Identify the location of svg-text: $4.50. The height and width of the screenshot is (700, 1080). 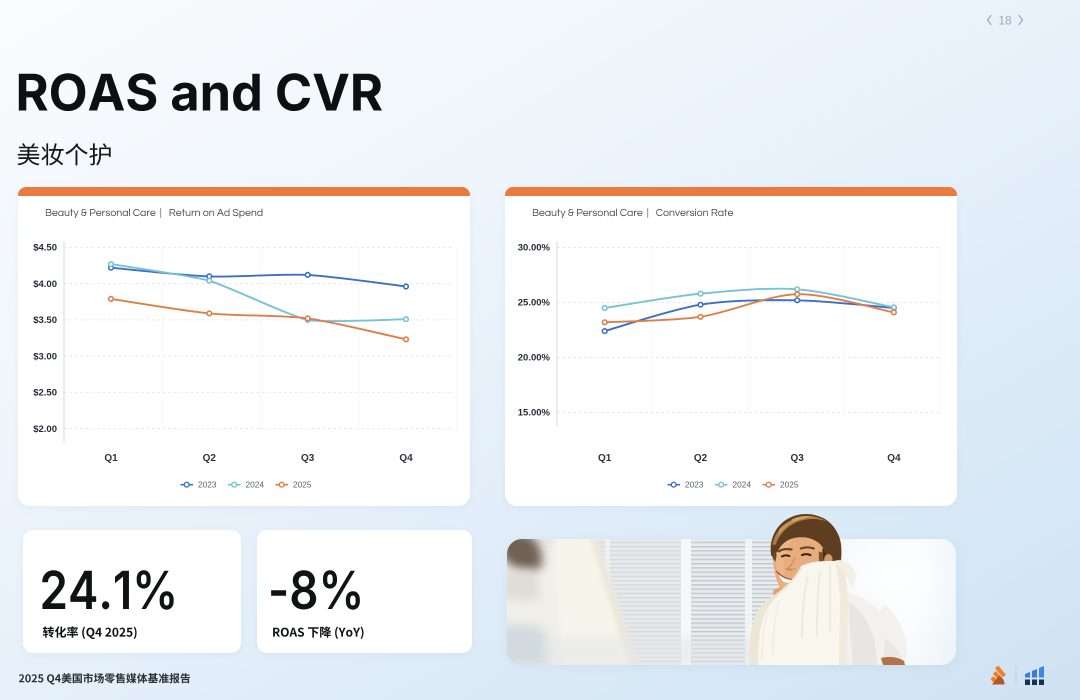
(45, 248).